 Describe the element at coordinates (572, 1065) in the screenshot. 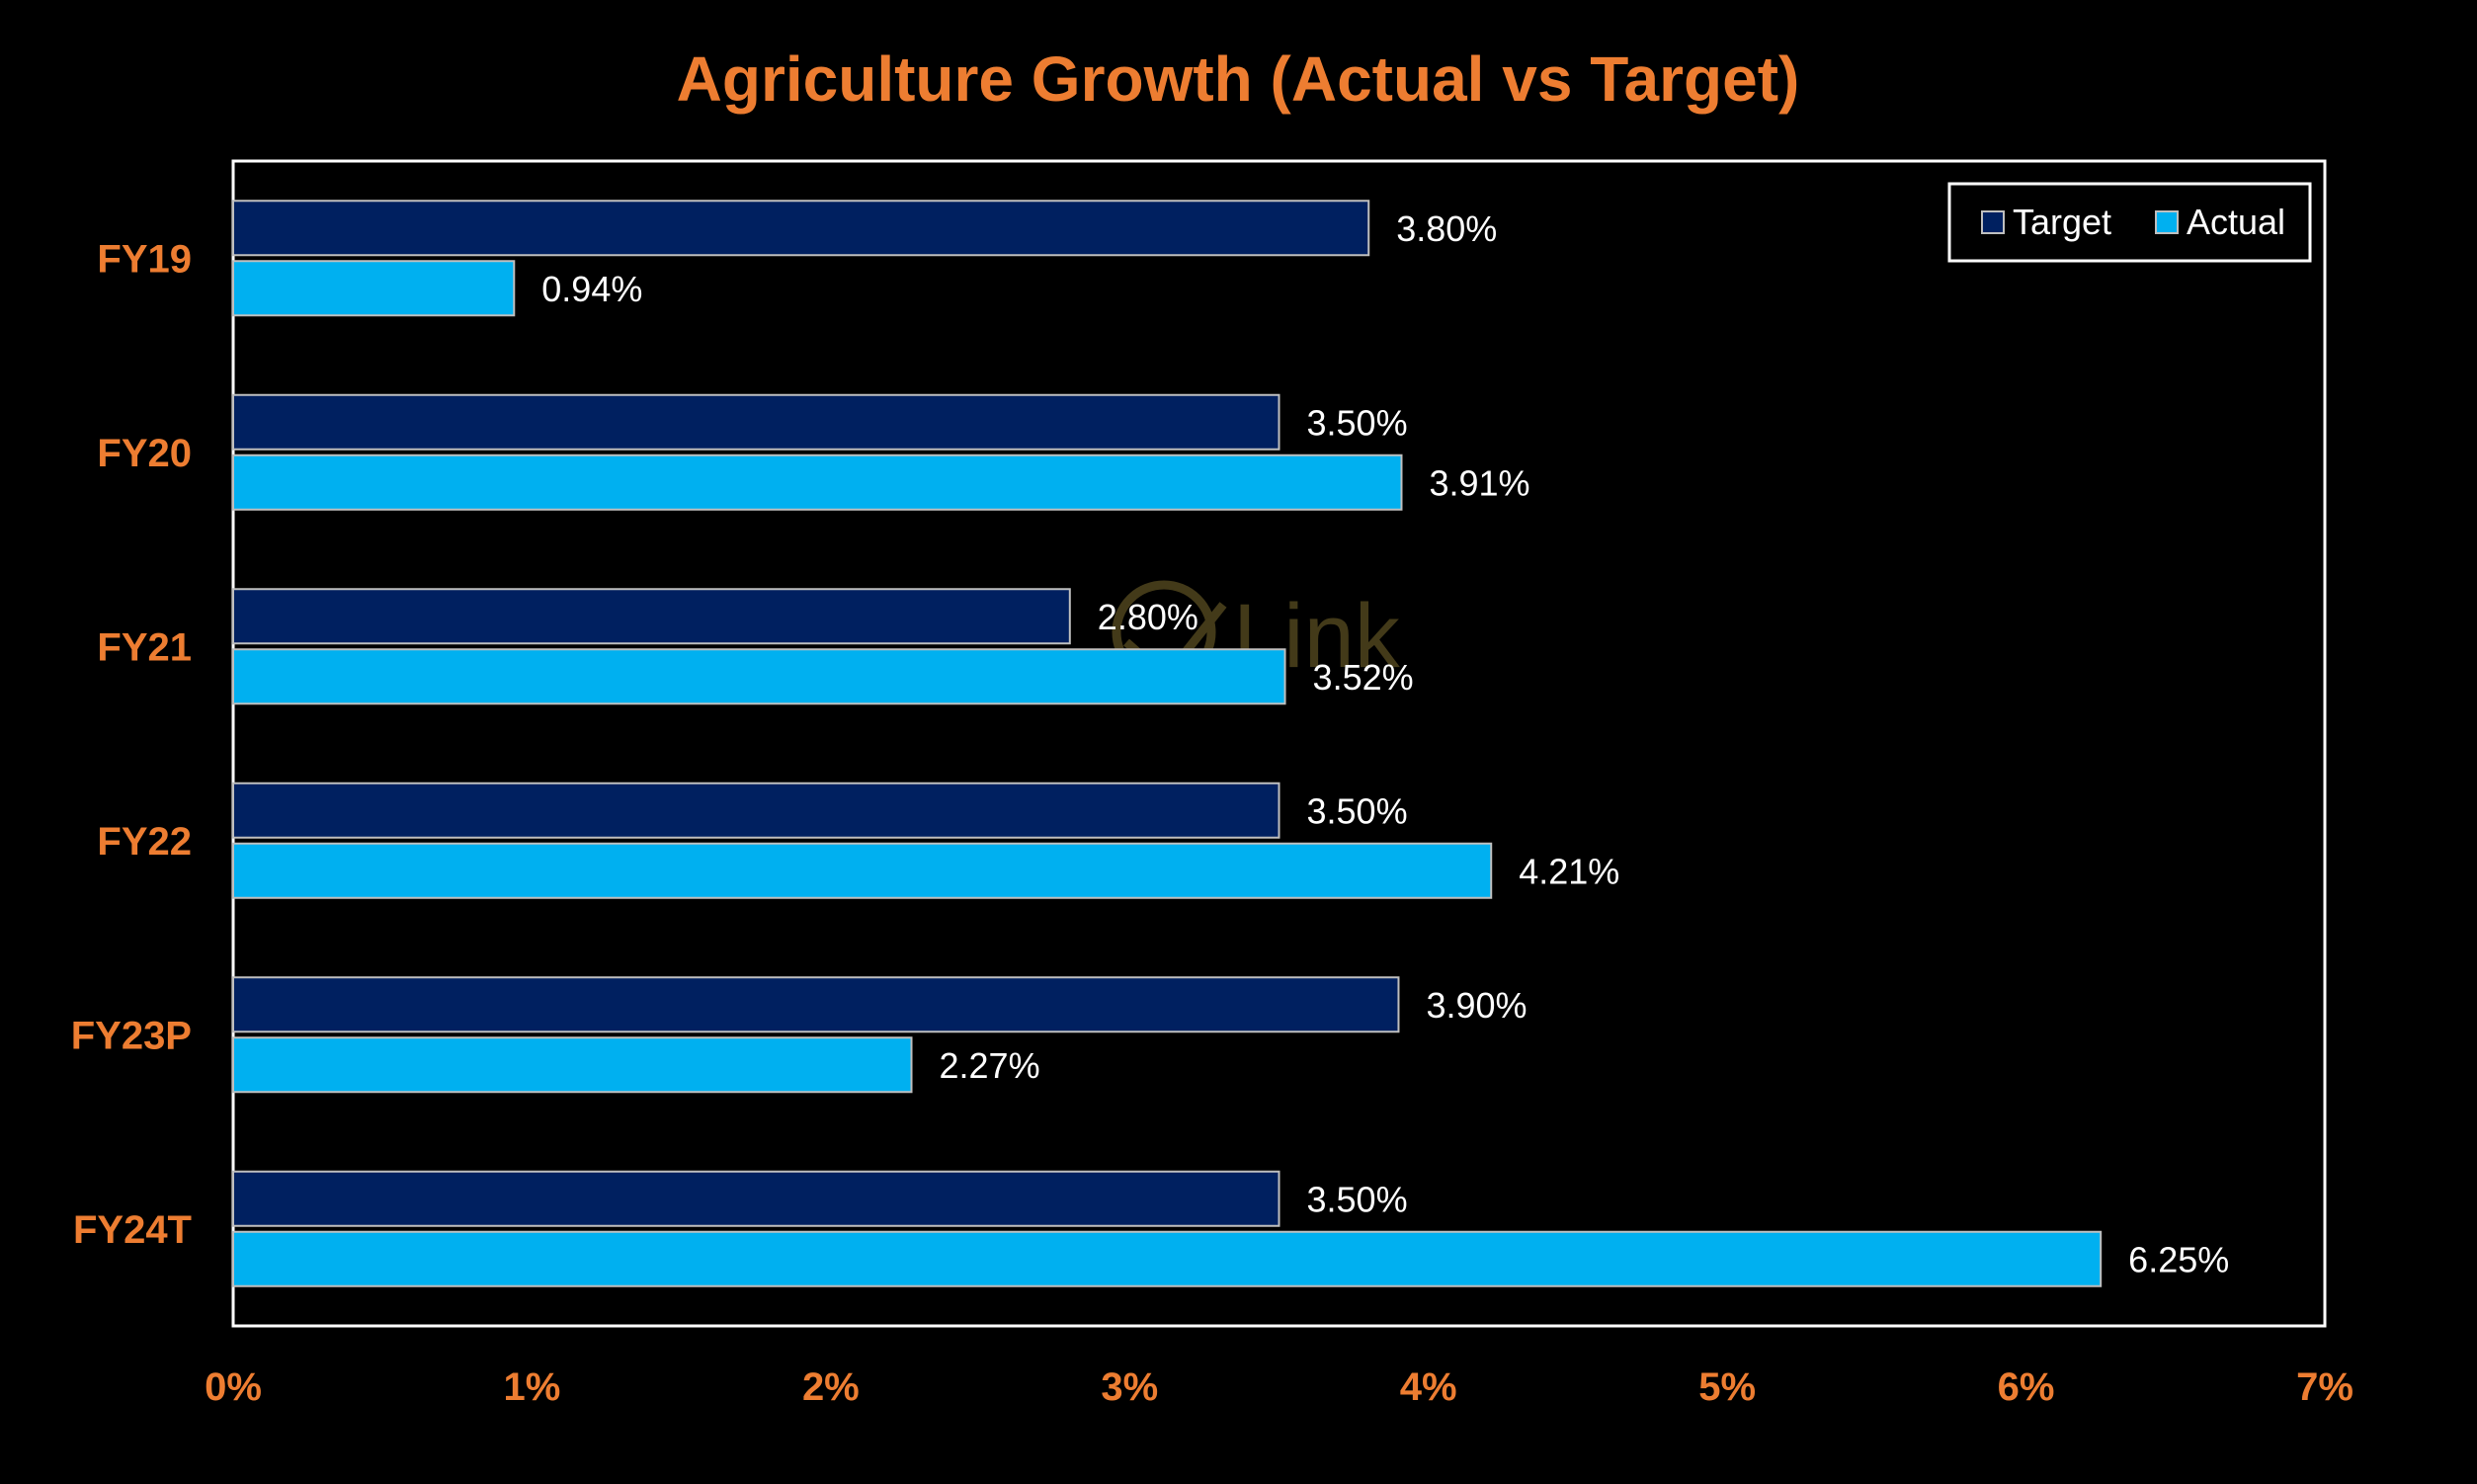

I see `bar-actual-fy23p` at that location.